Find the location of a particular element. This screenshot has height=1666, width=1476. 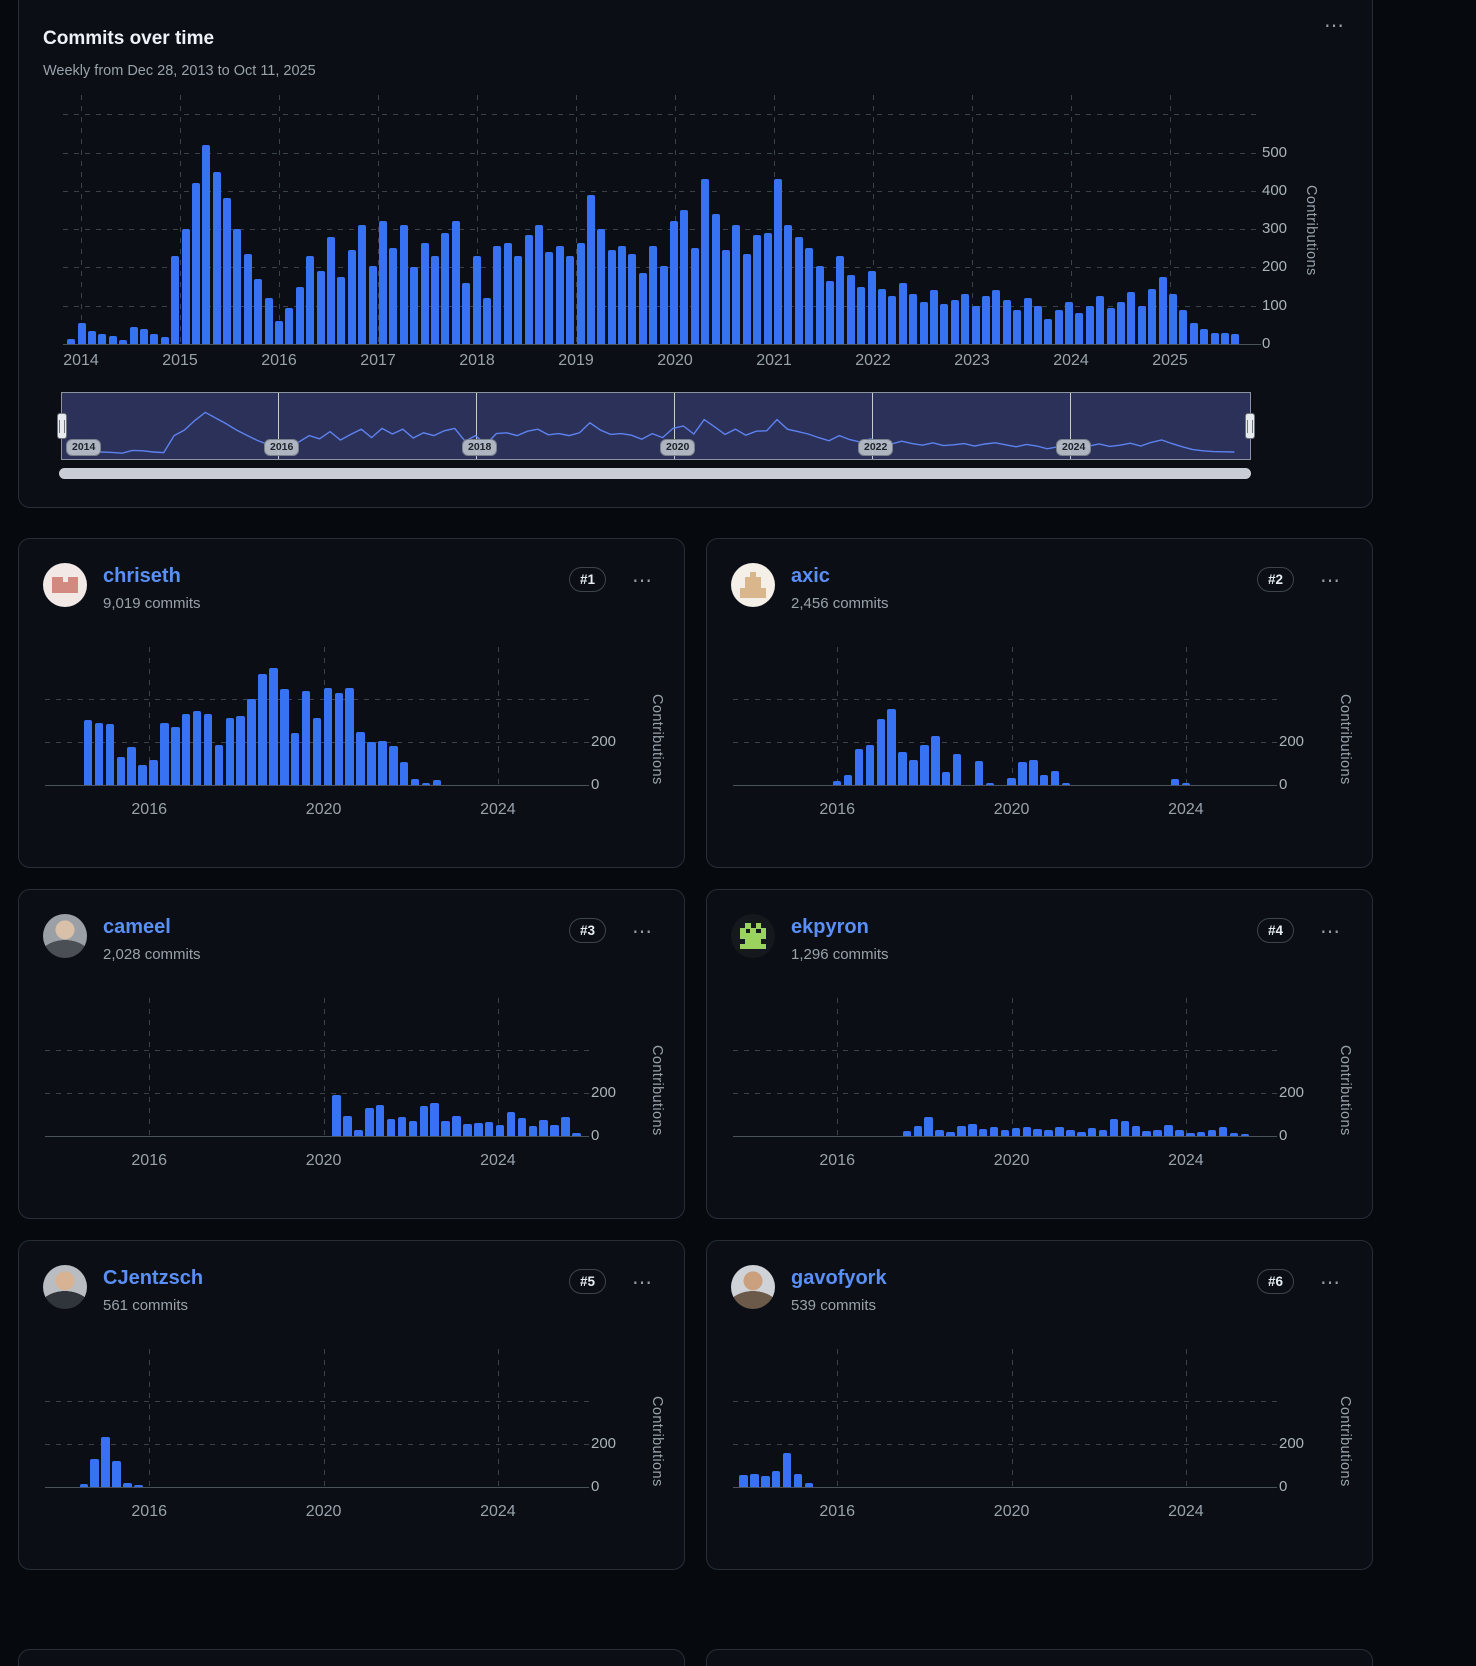

kebab-menu-icon: ⋯ is located at coordinates (1330, 581).